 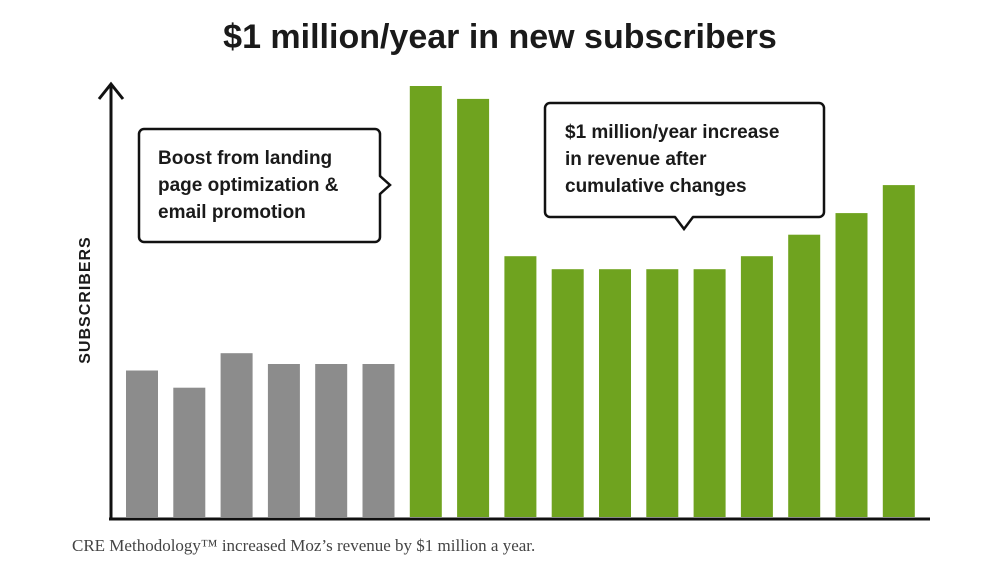 What do you see at coordinates (245, 158) in the screenshot?
I see `callout-text-line: Boost from landing` at bounding box center [245, 158].